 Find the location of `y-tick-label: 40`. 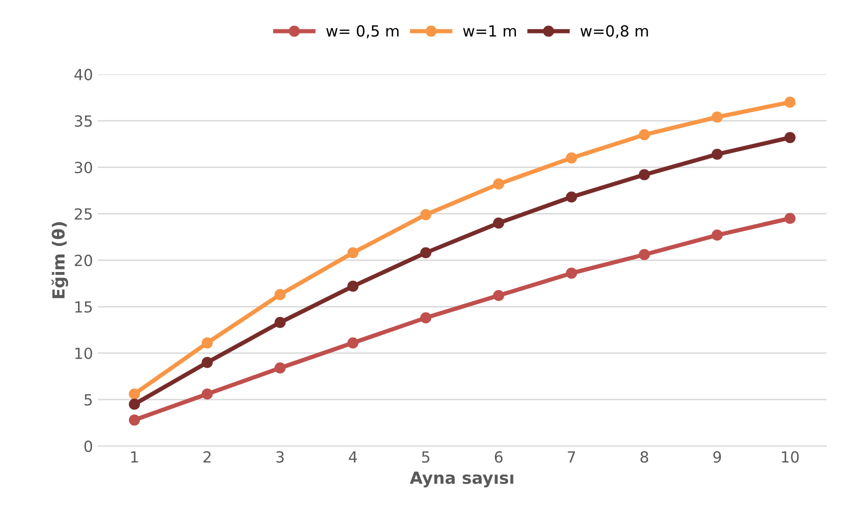

y-tick-label: 40 is located at coordinates (83, 74).